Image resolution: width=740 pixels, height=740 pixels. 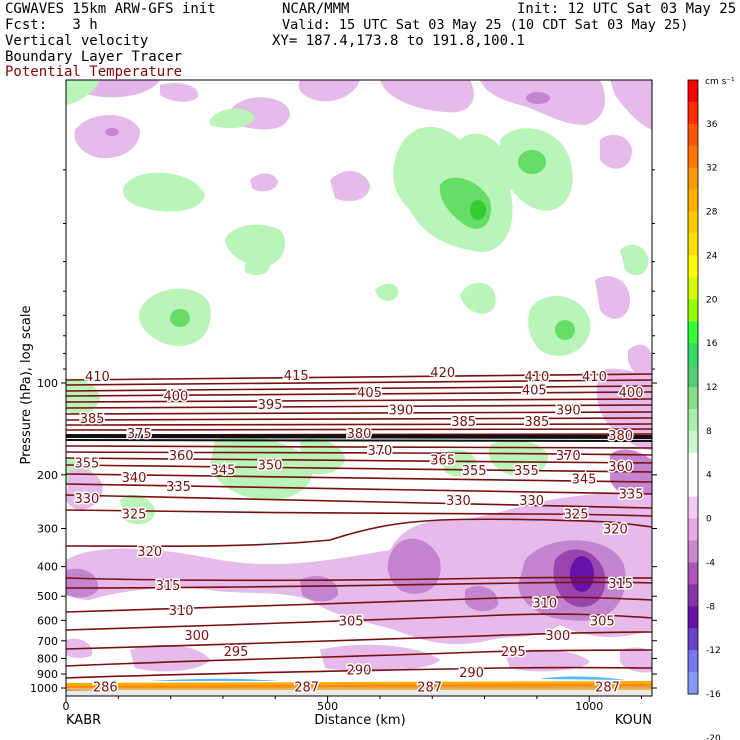 I want to click on downdraft-core, so click(x=82, y=583).